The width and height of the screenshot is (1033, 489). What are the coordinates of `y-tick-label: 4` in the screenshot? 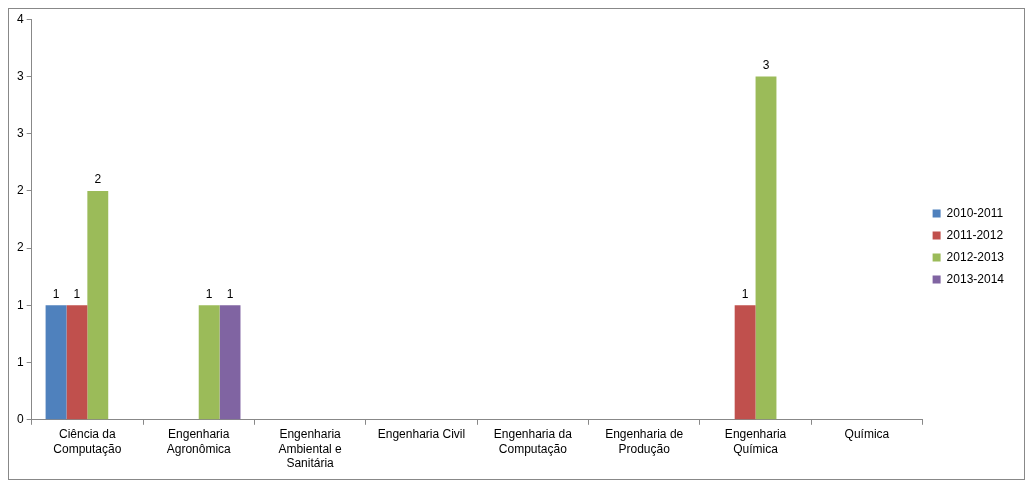 It's located at (20, 18).